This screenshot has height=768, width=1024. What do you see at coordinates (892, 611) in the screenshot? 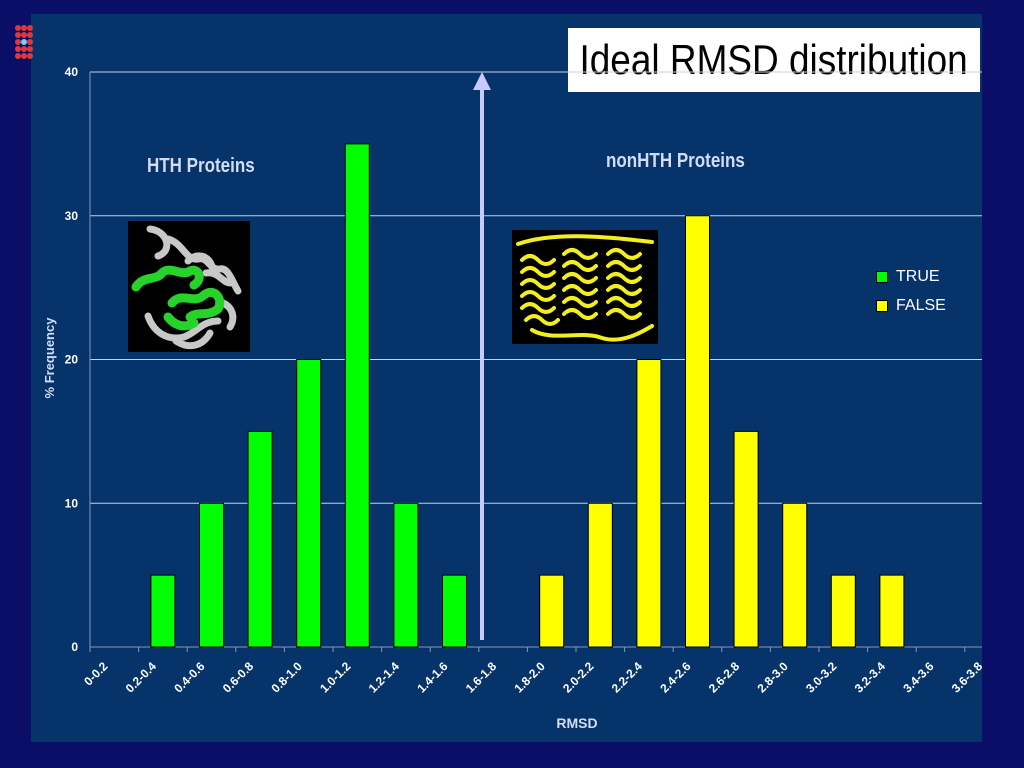
I see `bar-false-3.2-3.4` at bounding box center [892, 611].